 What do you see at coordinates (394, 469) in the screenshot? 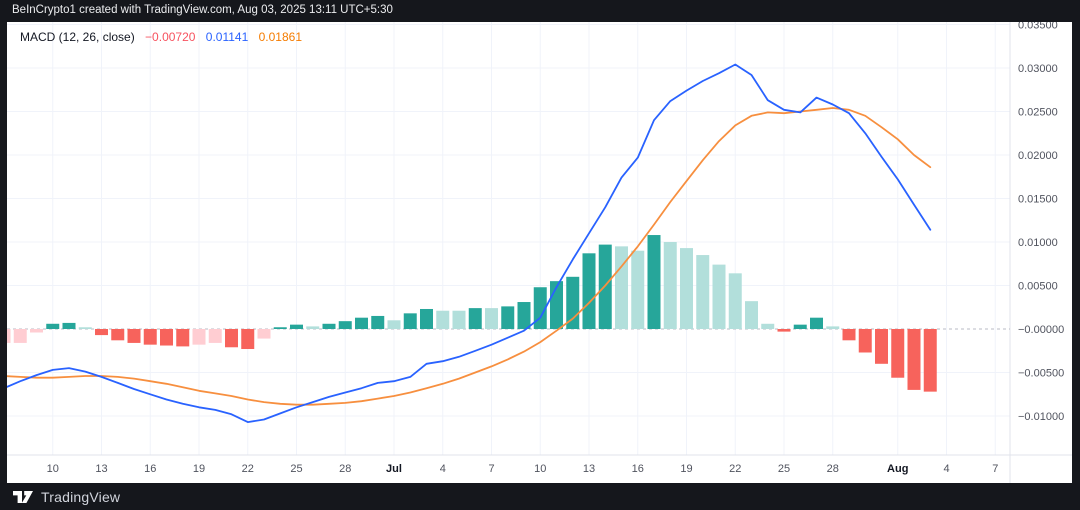
I see `time-axis-label: Jul` at bounding box center [394, 469].